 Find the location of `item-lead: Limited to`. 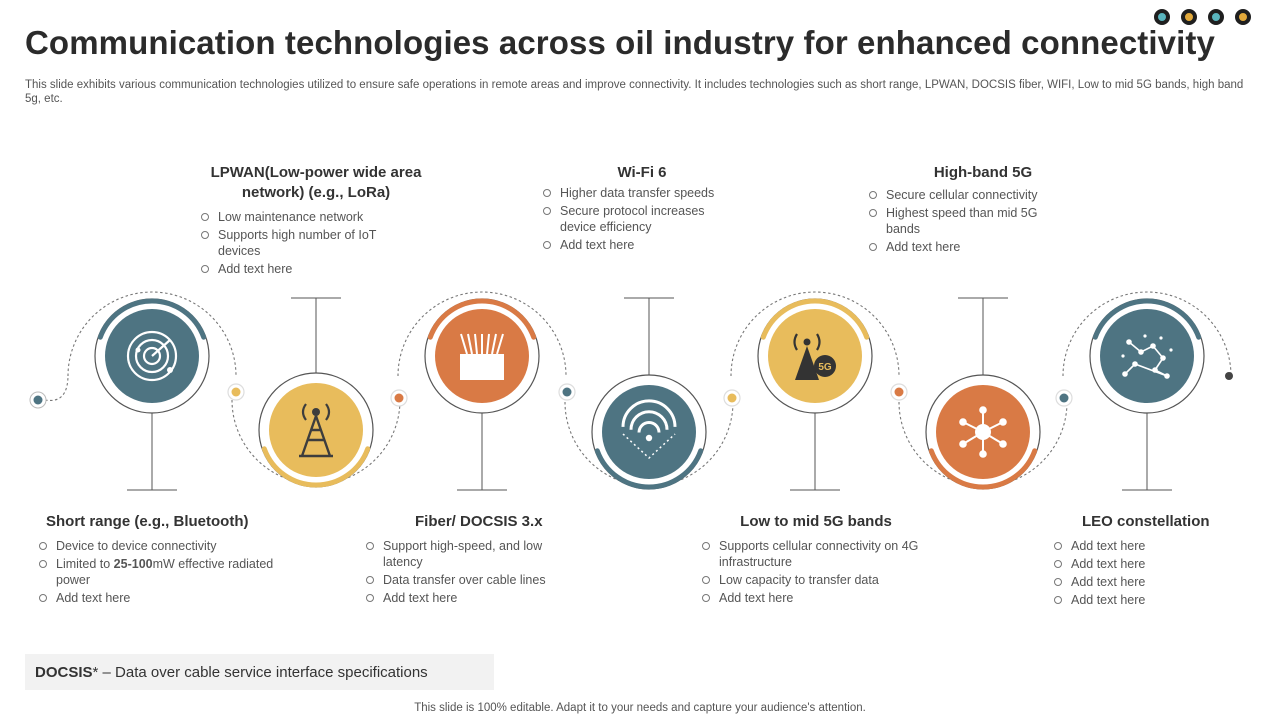

item-lead: Limited to is located at coordinates (85, 564).